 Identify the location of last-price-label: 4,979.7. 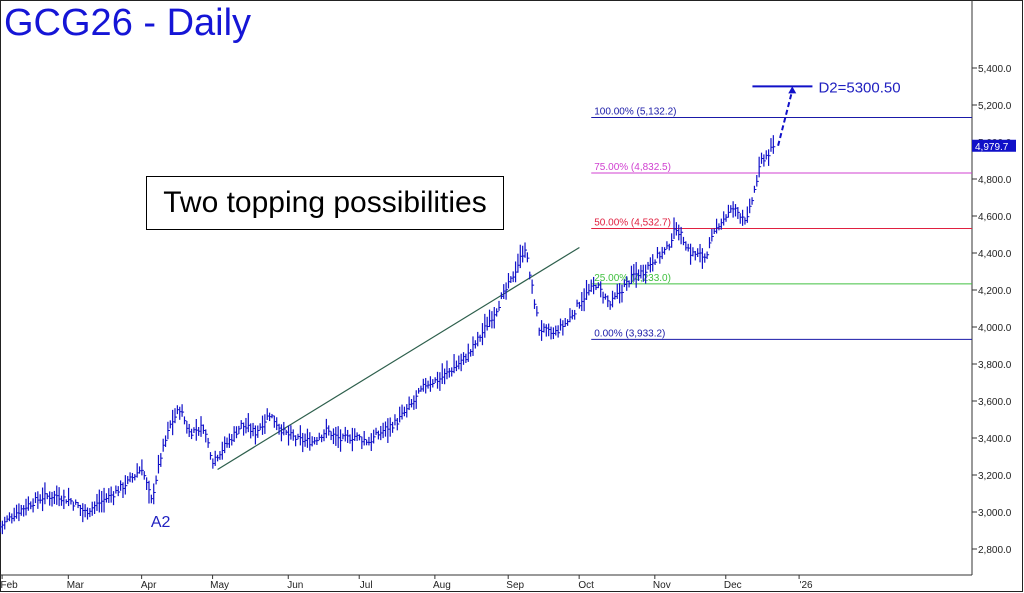
(992, 147).